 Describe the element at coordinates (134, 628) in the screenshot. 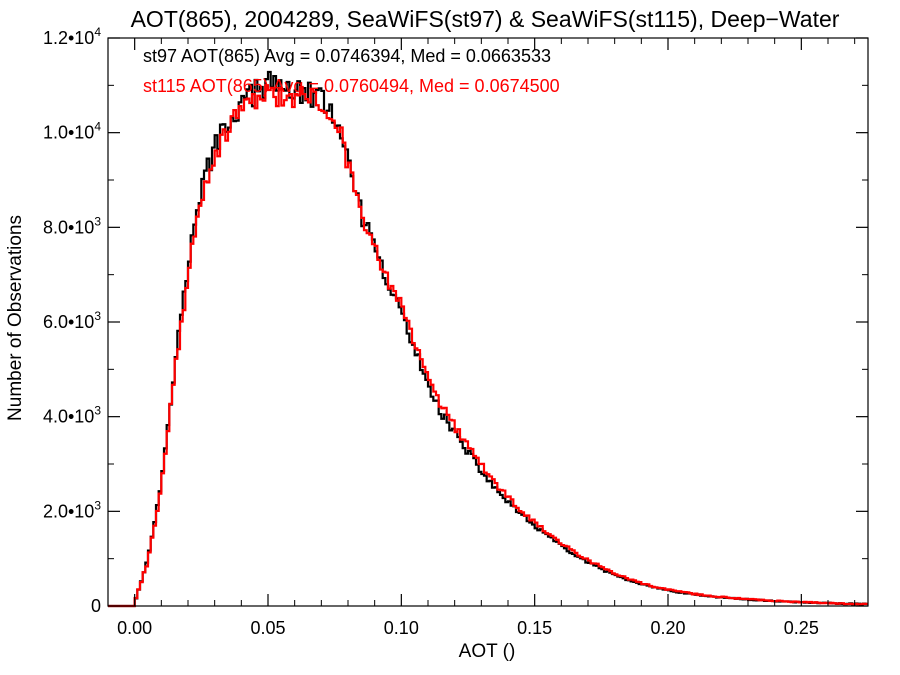

I see `x-tick-label: 0.00` at that location.